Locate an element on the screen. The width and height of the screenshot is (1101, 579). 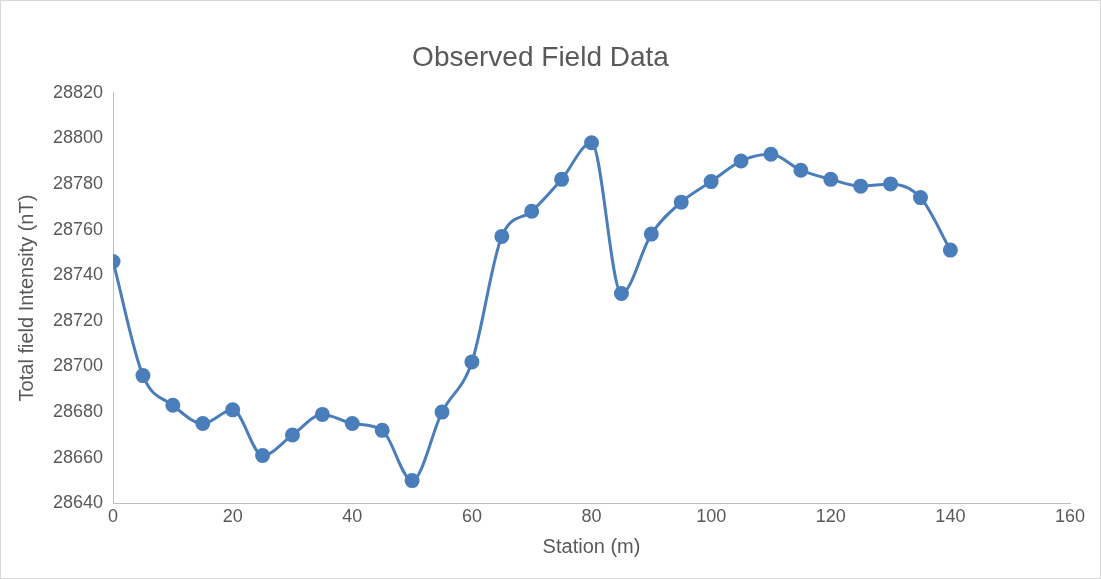
x-tick-label: 0 is located at coordinates (113, 516).